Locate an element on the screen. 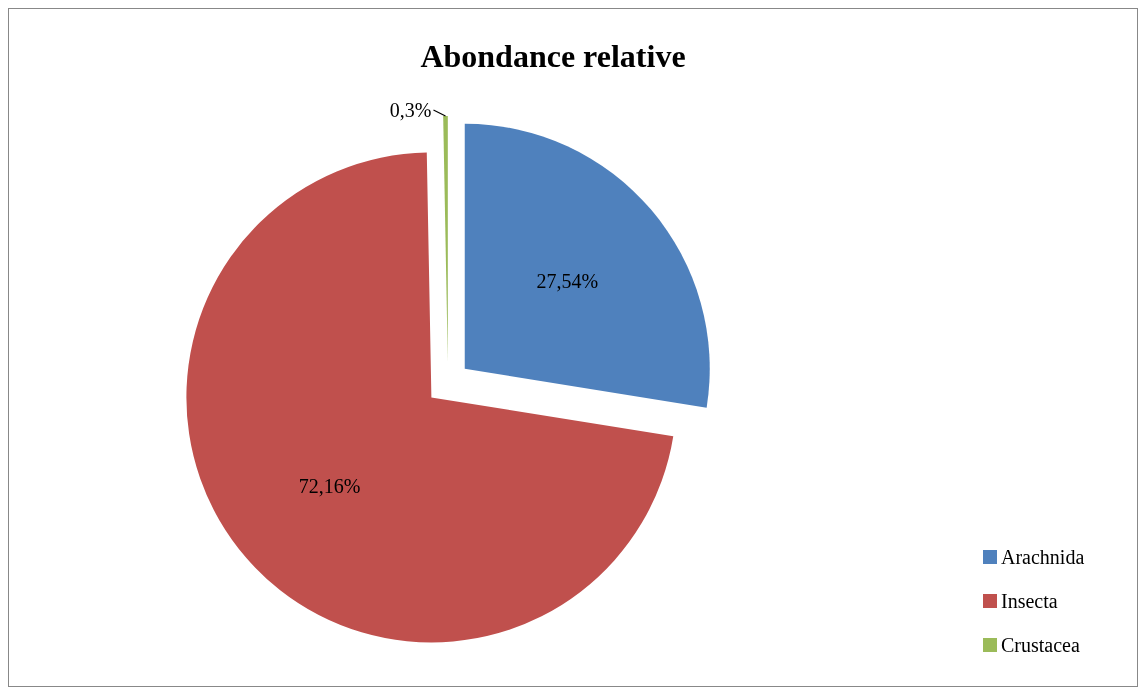 The height and width of the screenshot is (695, 1146). legend-label: Insecta is located at coordinates (1029, 601).